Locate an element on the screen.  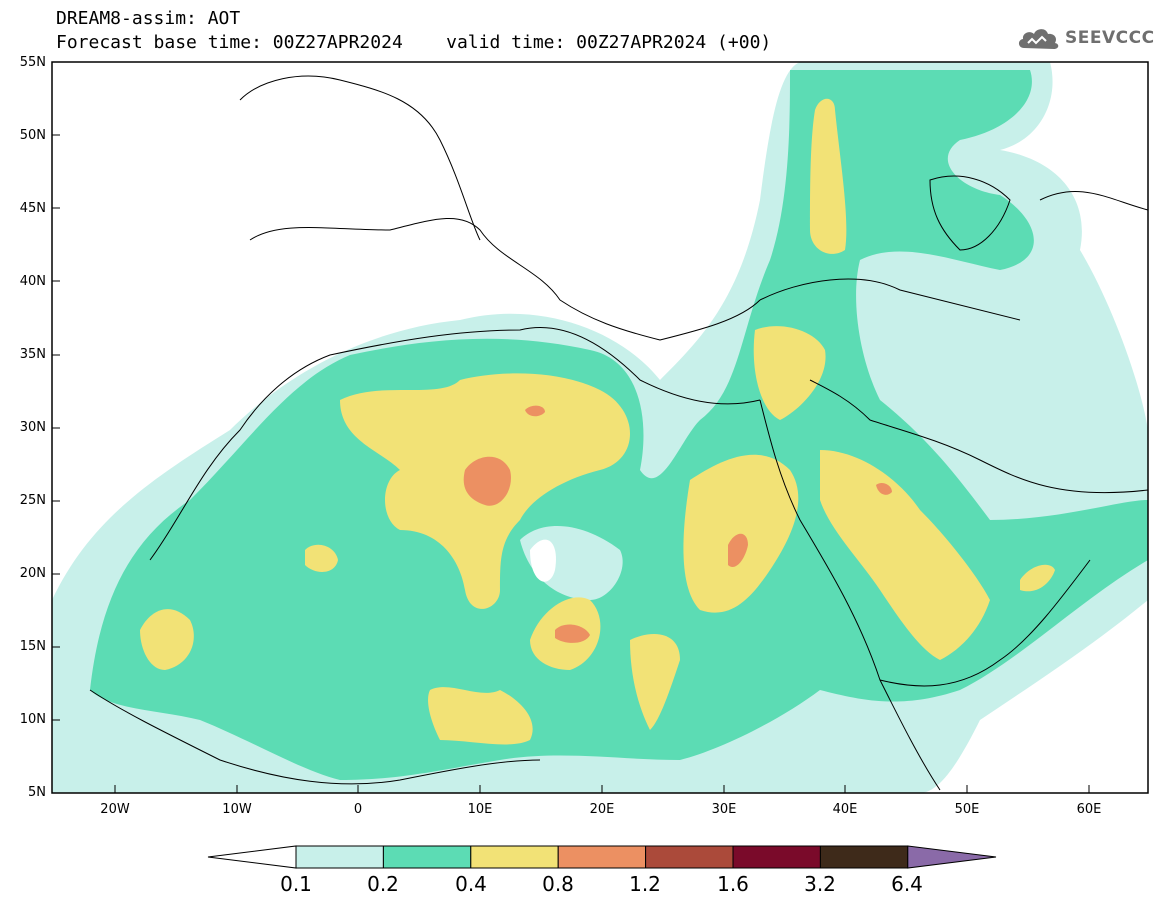
lon-label: 20E is located at coordinates (602, 809).